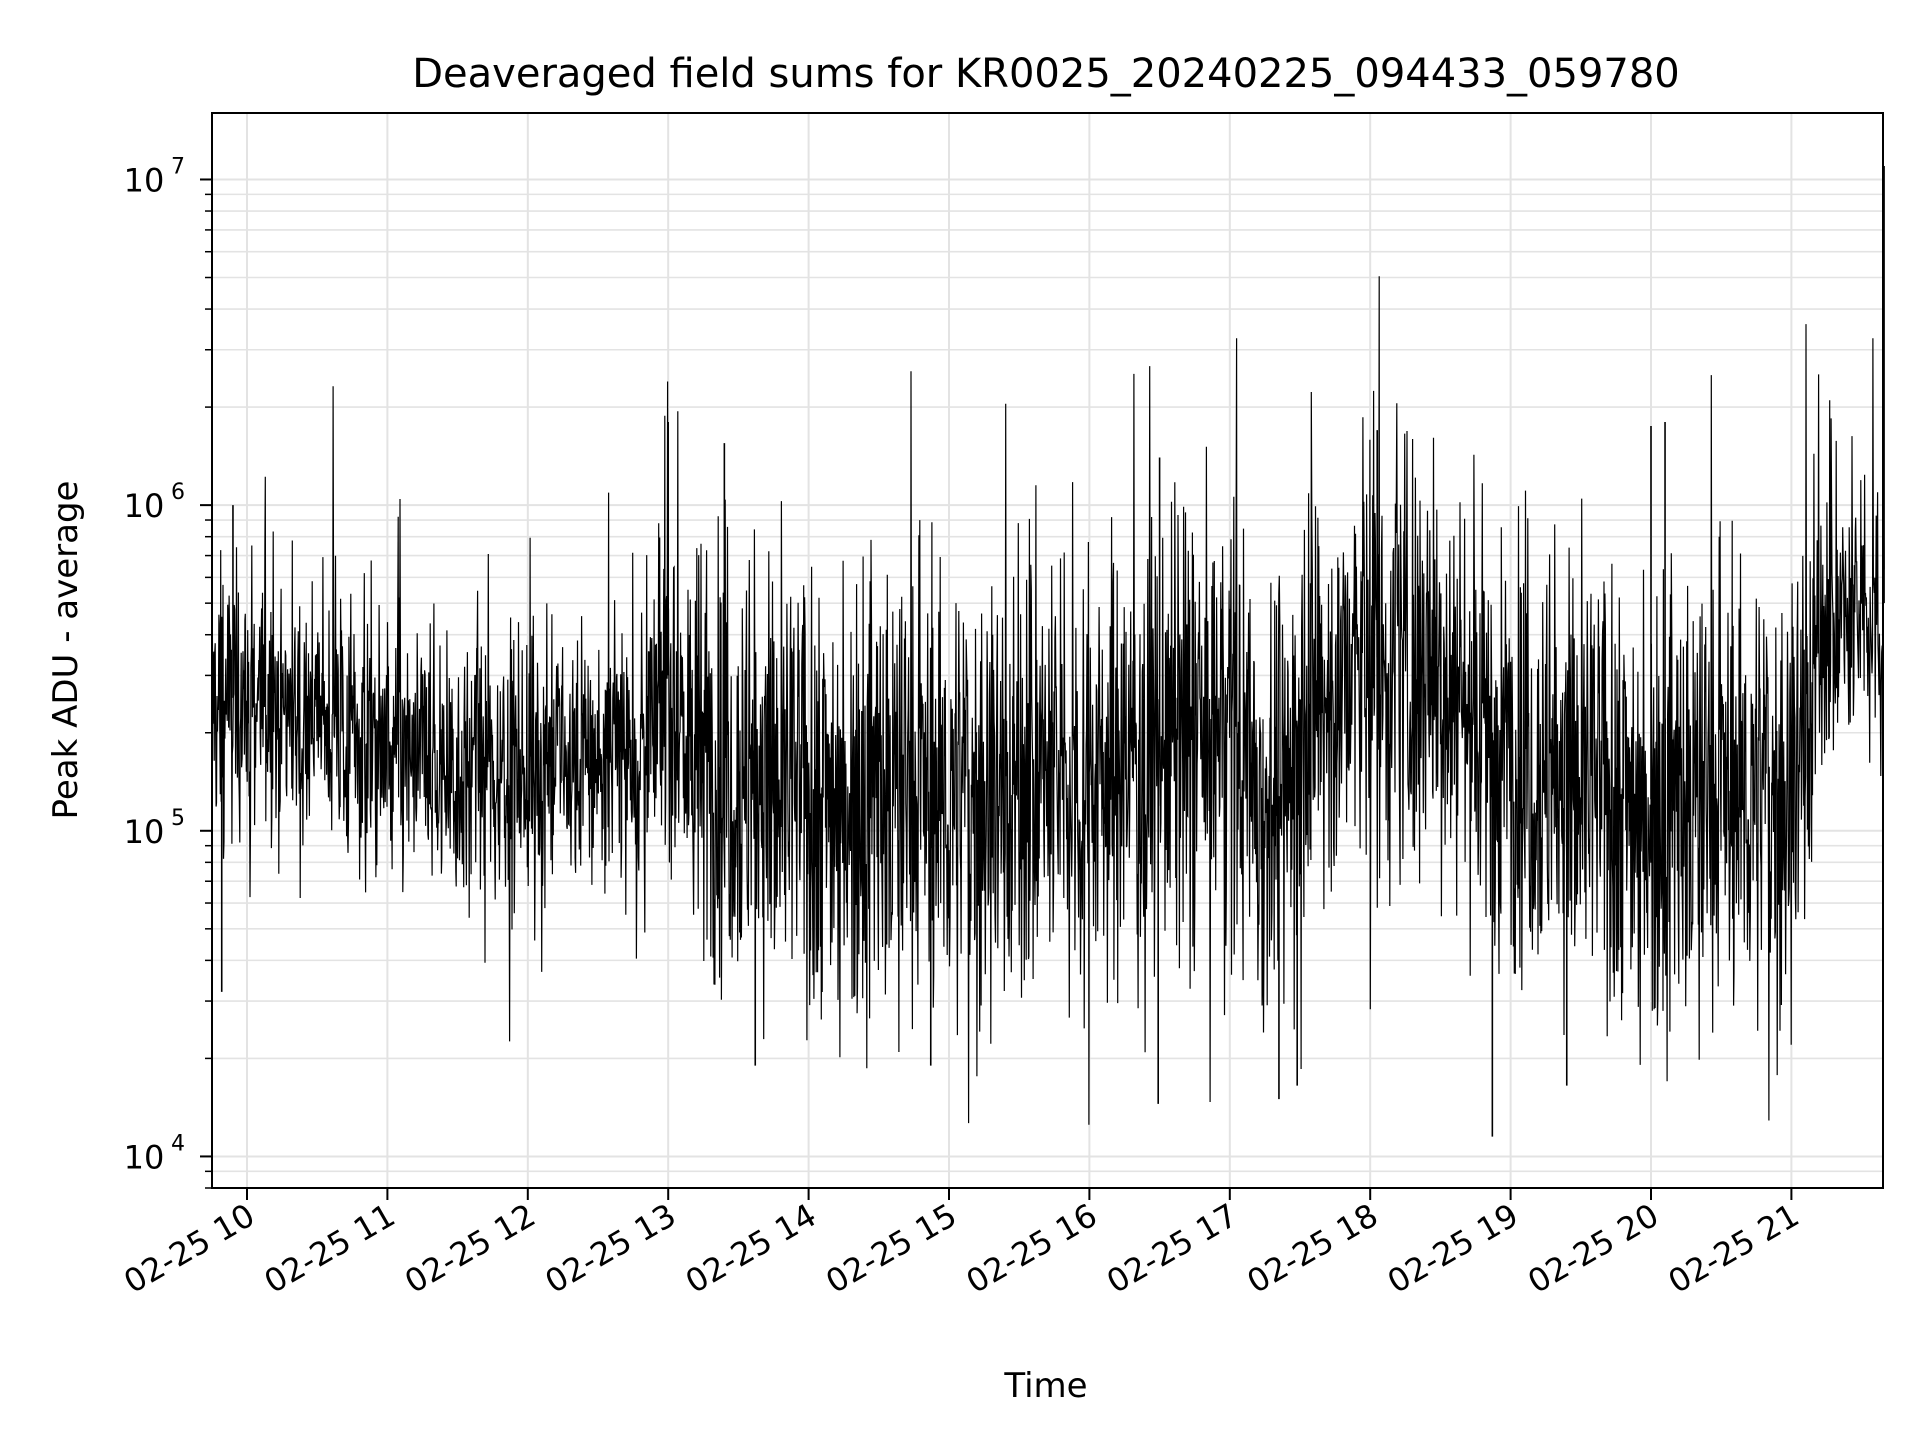  I want to click on y-tick-label-exponent: 6, so click(178, 492).